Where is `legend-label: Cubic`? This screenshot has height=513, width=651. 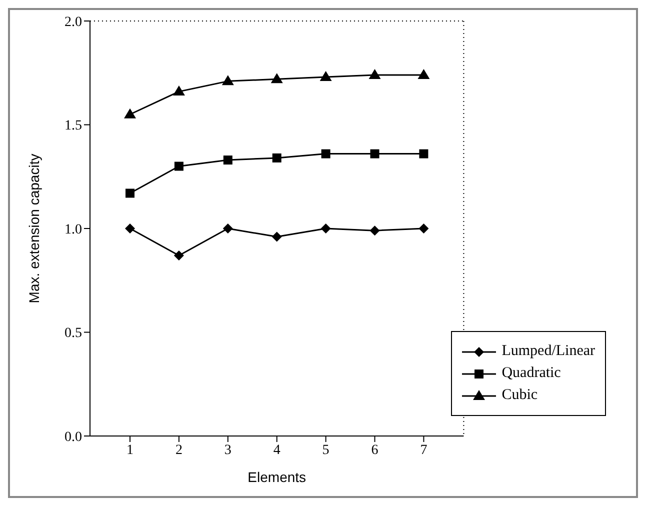 legend-label: Cubic is located at coordinates (520, 395).